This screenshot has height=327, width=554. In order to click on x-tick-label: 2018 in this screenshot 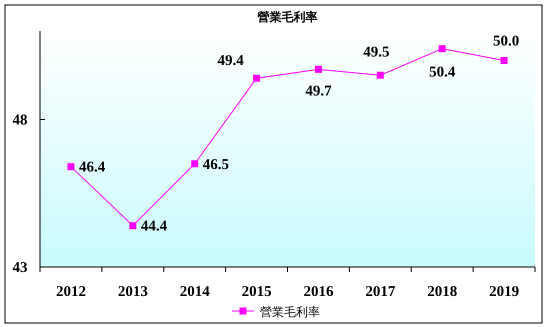, I will do `click(442, 292)`.